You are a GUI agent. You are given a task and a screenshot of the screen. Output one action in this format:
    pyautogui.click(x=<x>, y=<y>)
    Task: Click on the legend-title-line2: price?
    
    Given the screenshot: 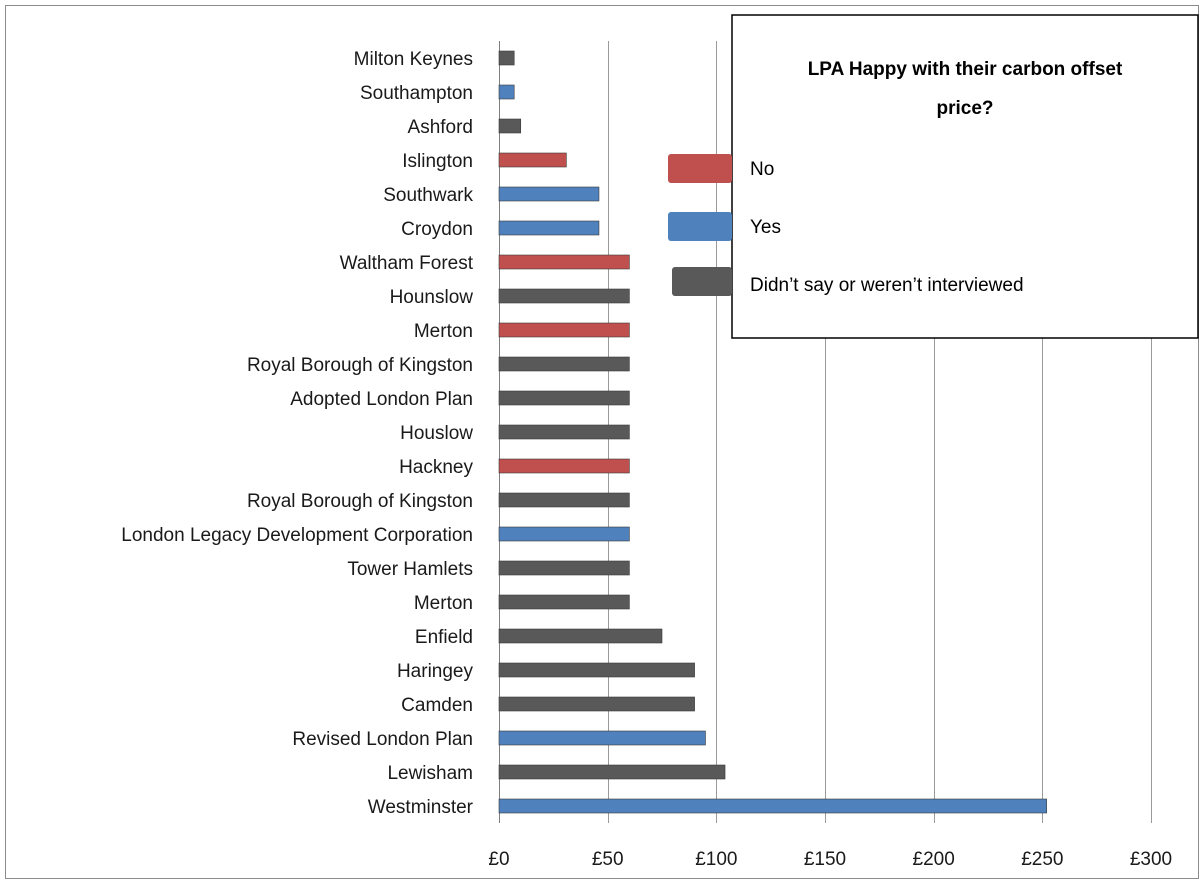 What is the action you would take?
    pyautogui.click(x=964, y=108)
    